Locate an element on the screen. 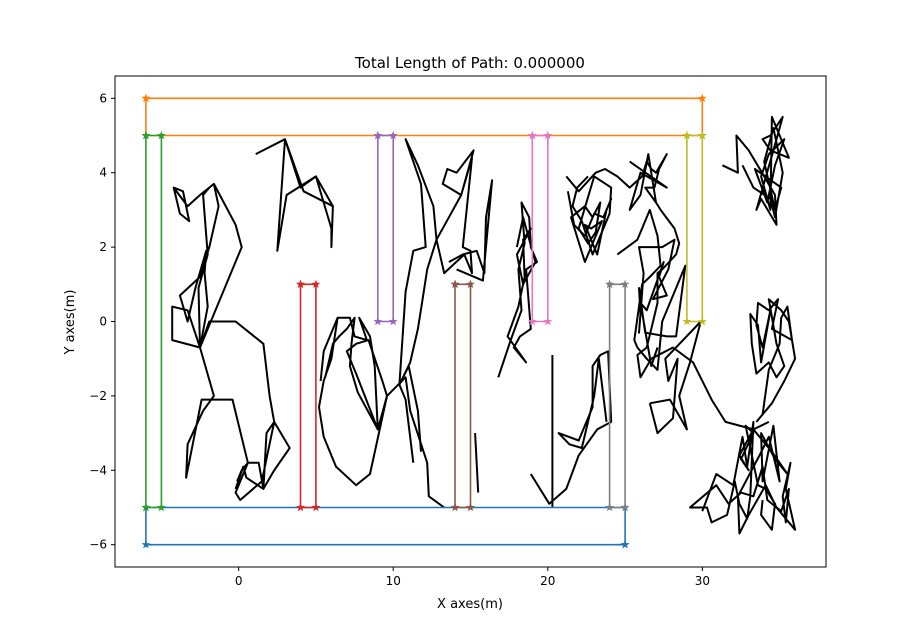 The width and height of the screenshot is (918, 641). chart-title: Total Length of Path: 0.000000 is located at coordinates (469, 63).